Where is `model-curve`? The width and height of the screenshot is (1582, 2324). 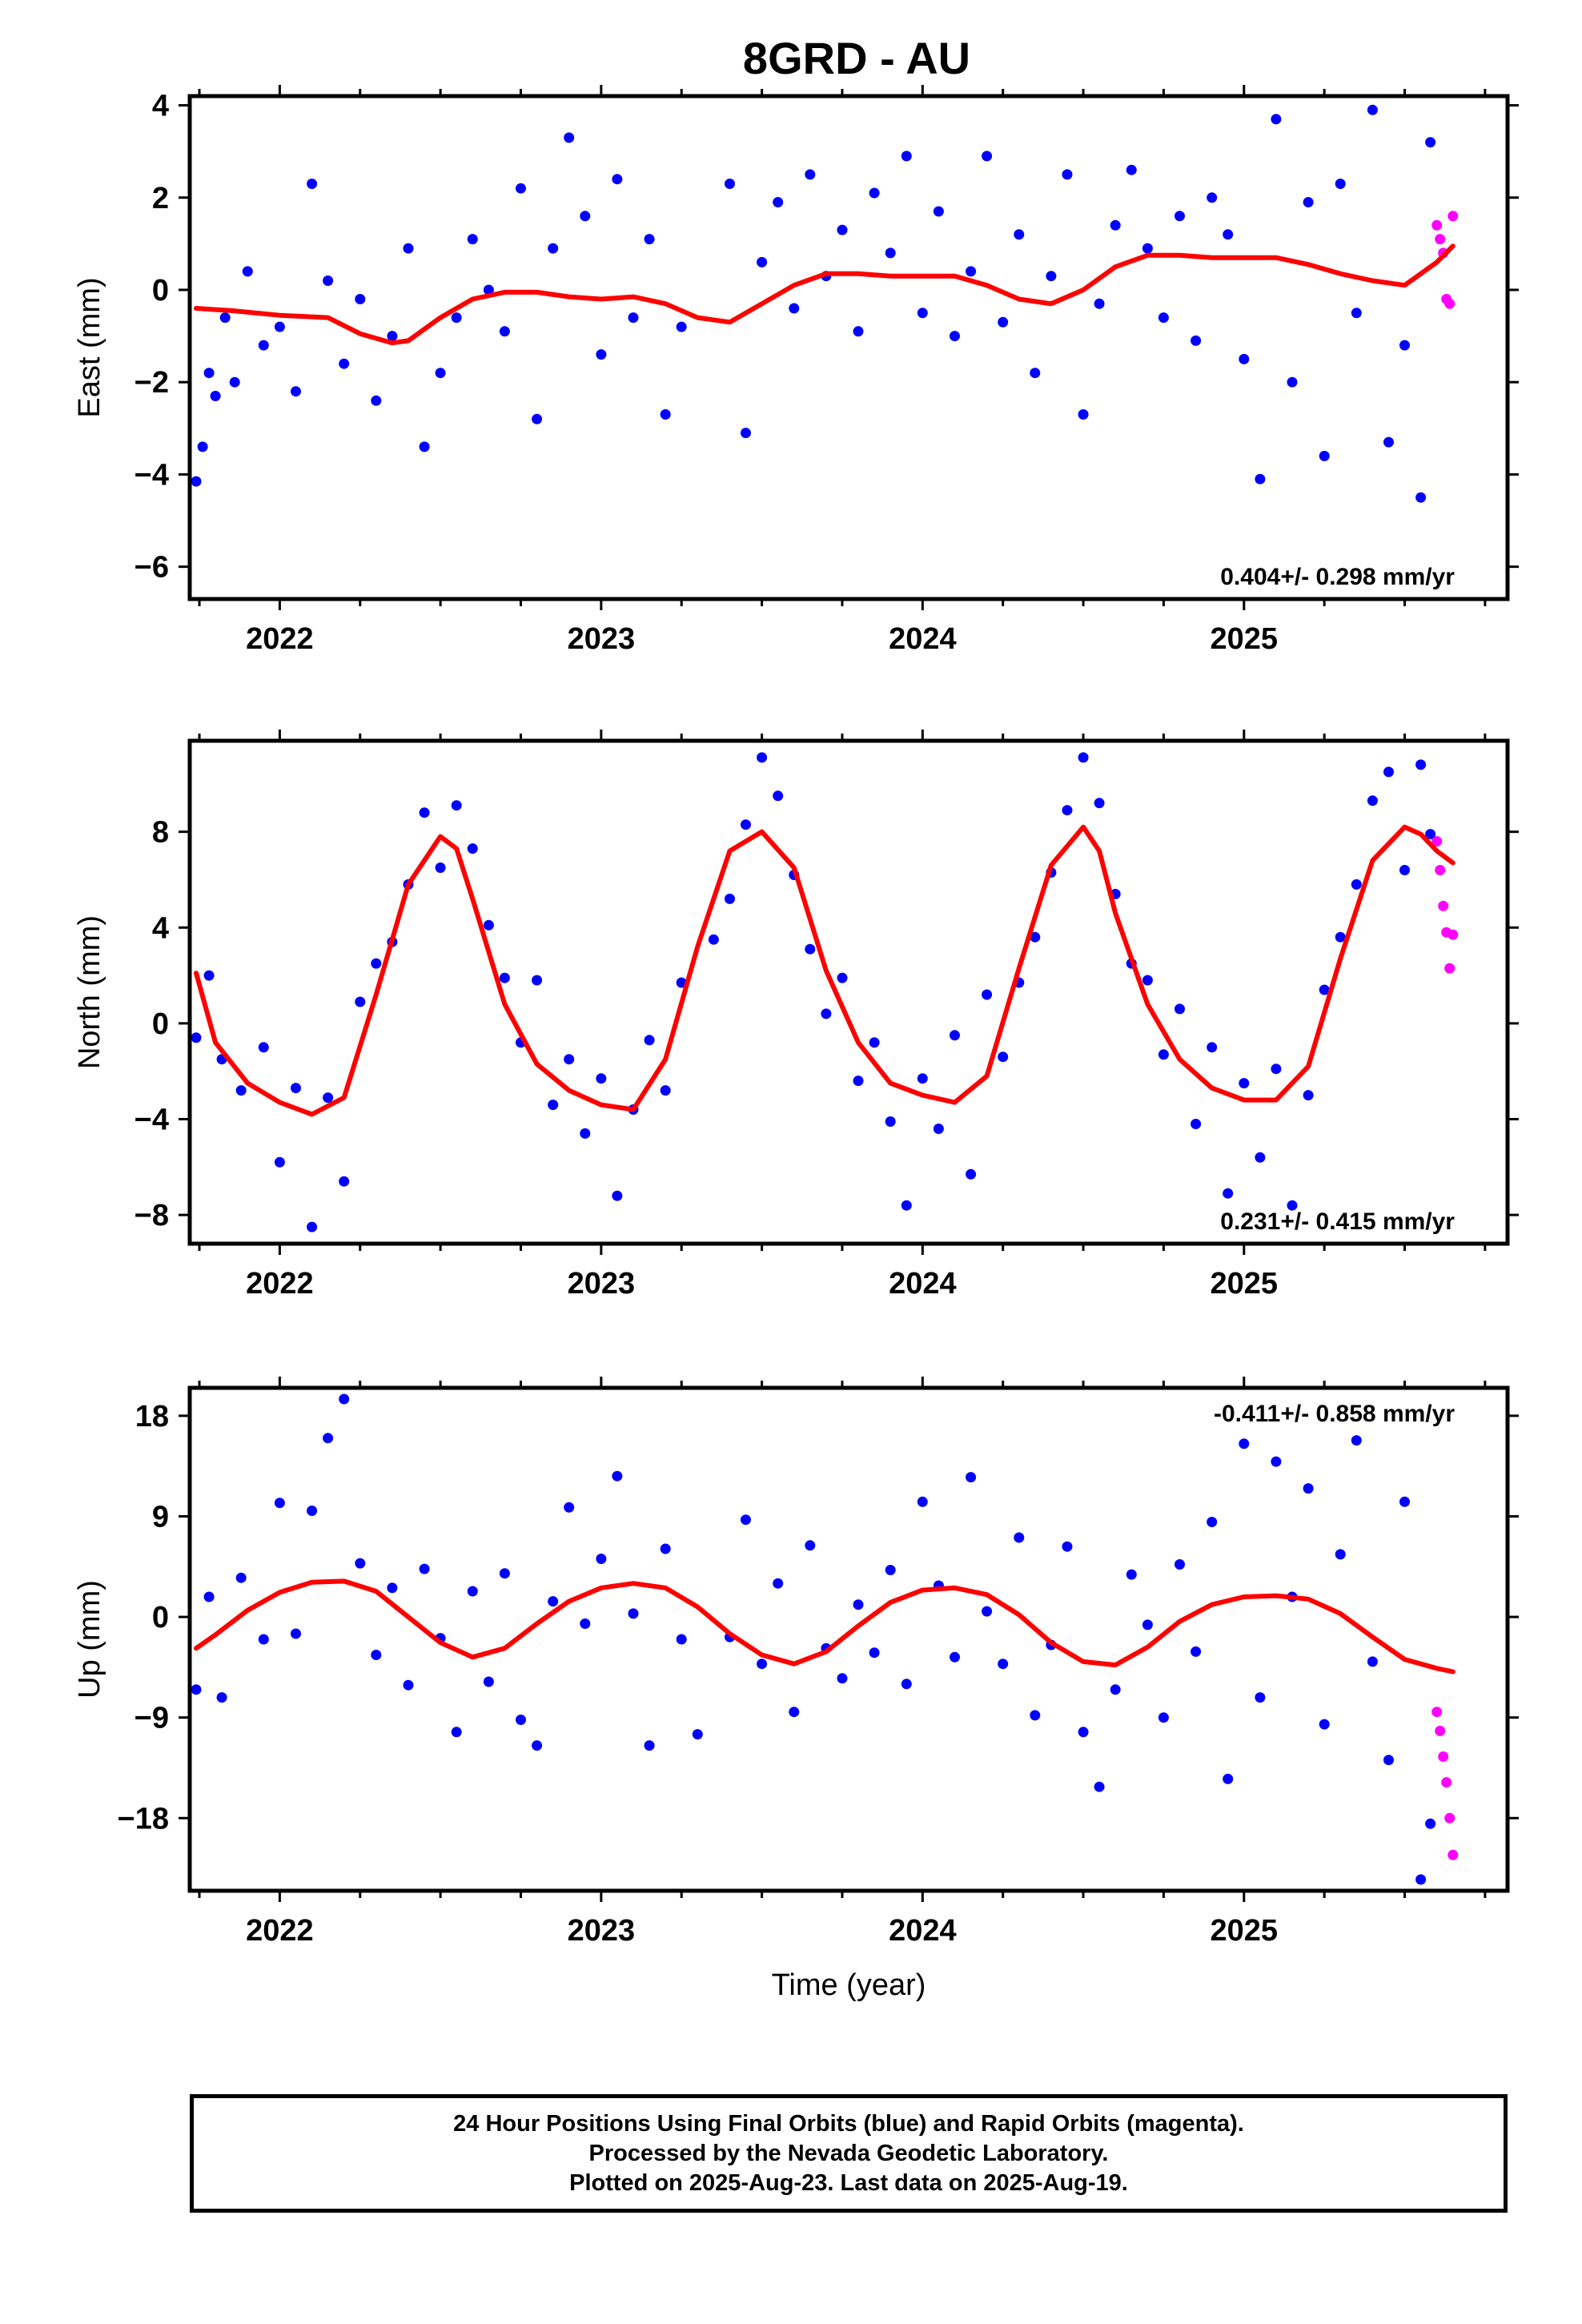 model-curve is located at coordinates (825, 1626).